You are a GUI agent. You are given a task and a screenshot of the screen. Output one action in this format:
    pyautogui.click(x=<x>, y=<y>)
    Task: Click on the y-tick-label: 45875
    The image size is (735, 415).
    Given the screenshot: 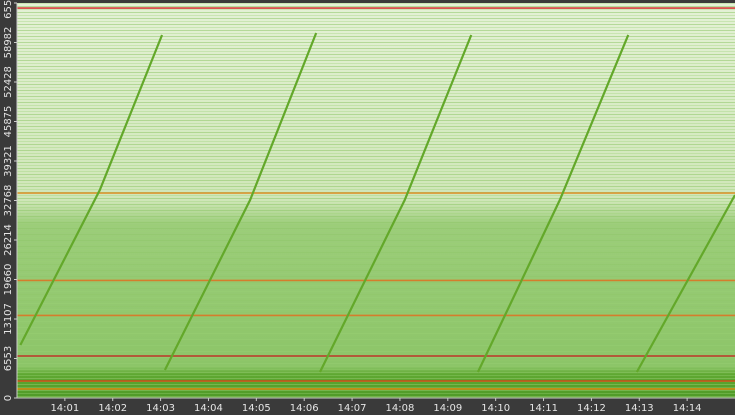 What is the action you would take?
    pyautogui.click(x=8, y=122)
    